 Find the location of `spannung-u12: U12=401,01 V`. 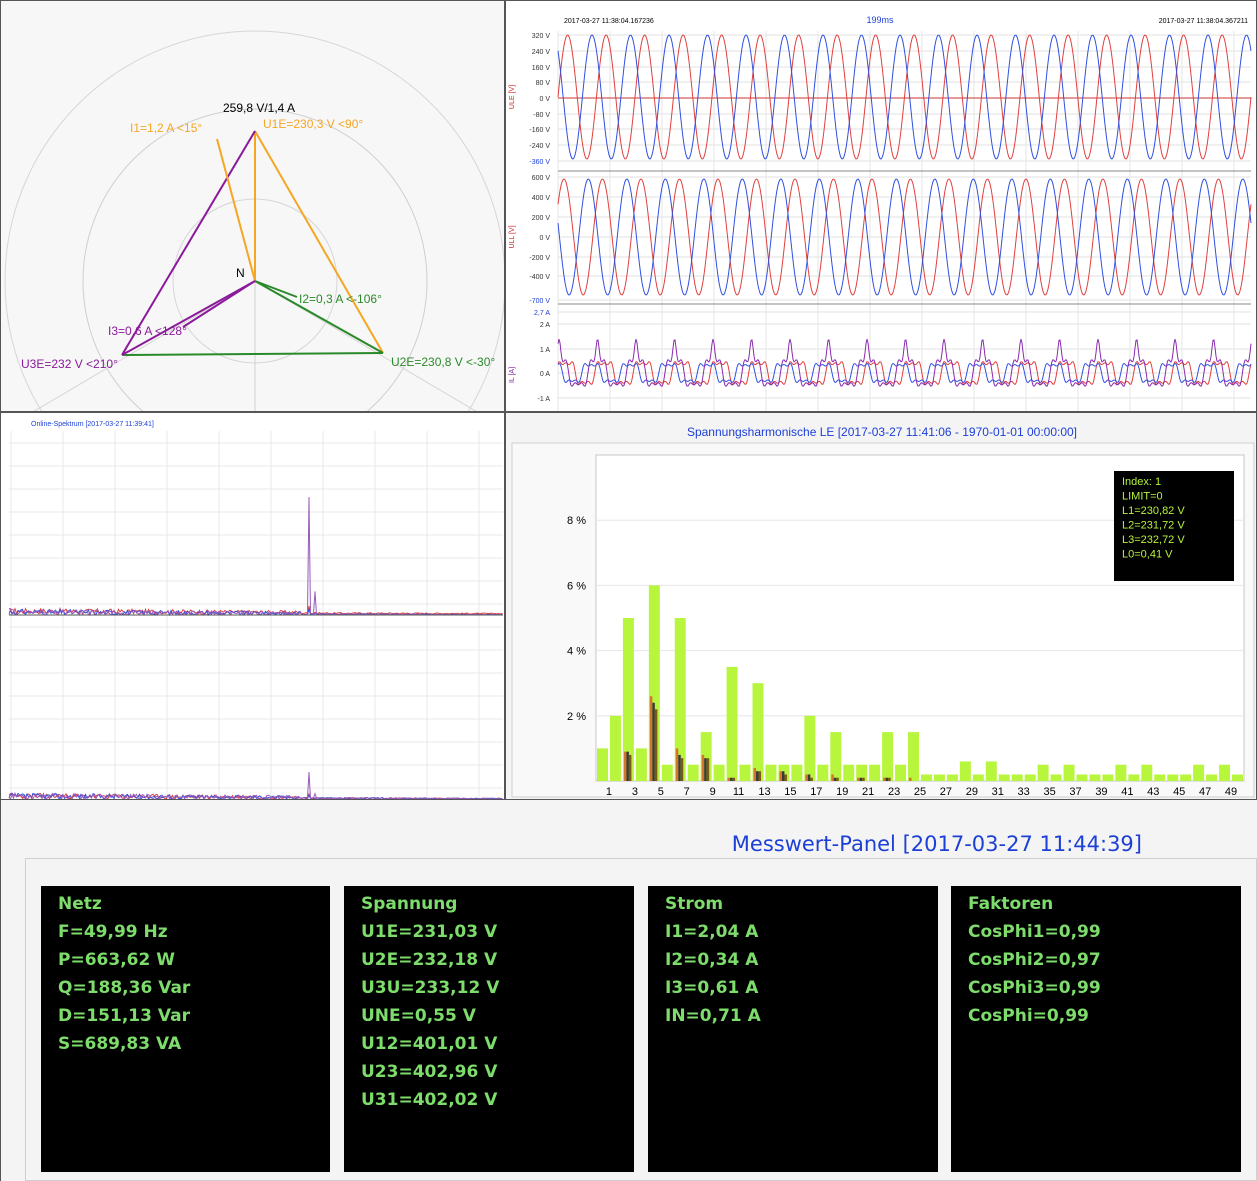

spannung-u12: U12=401,01 V is located at coordinates (429, 1044).